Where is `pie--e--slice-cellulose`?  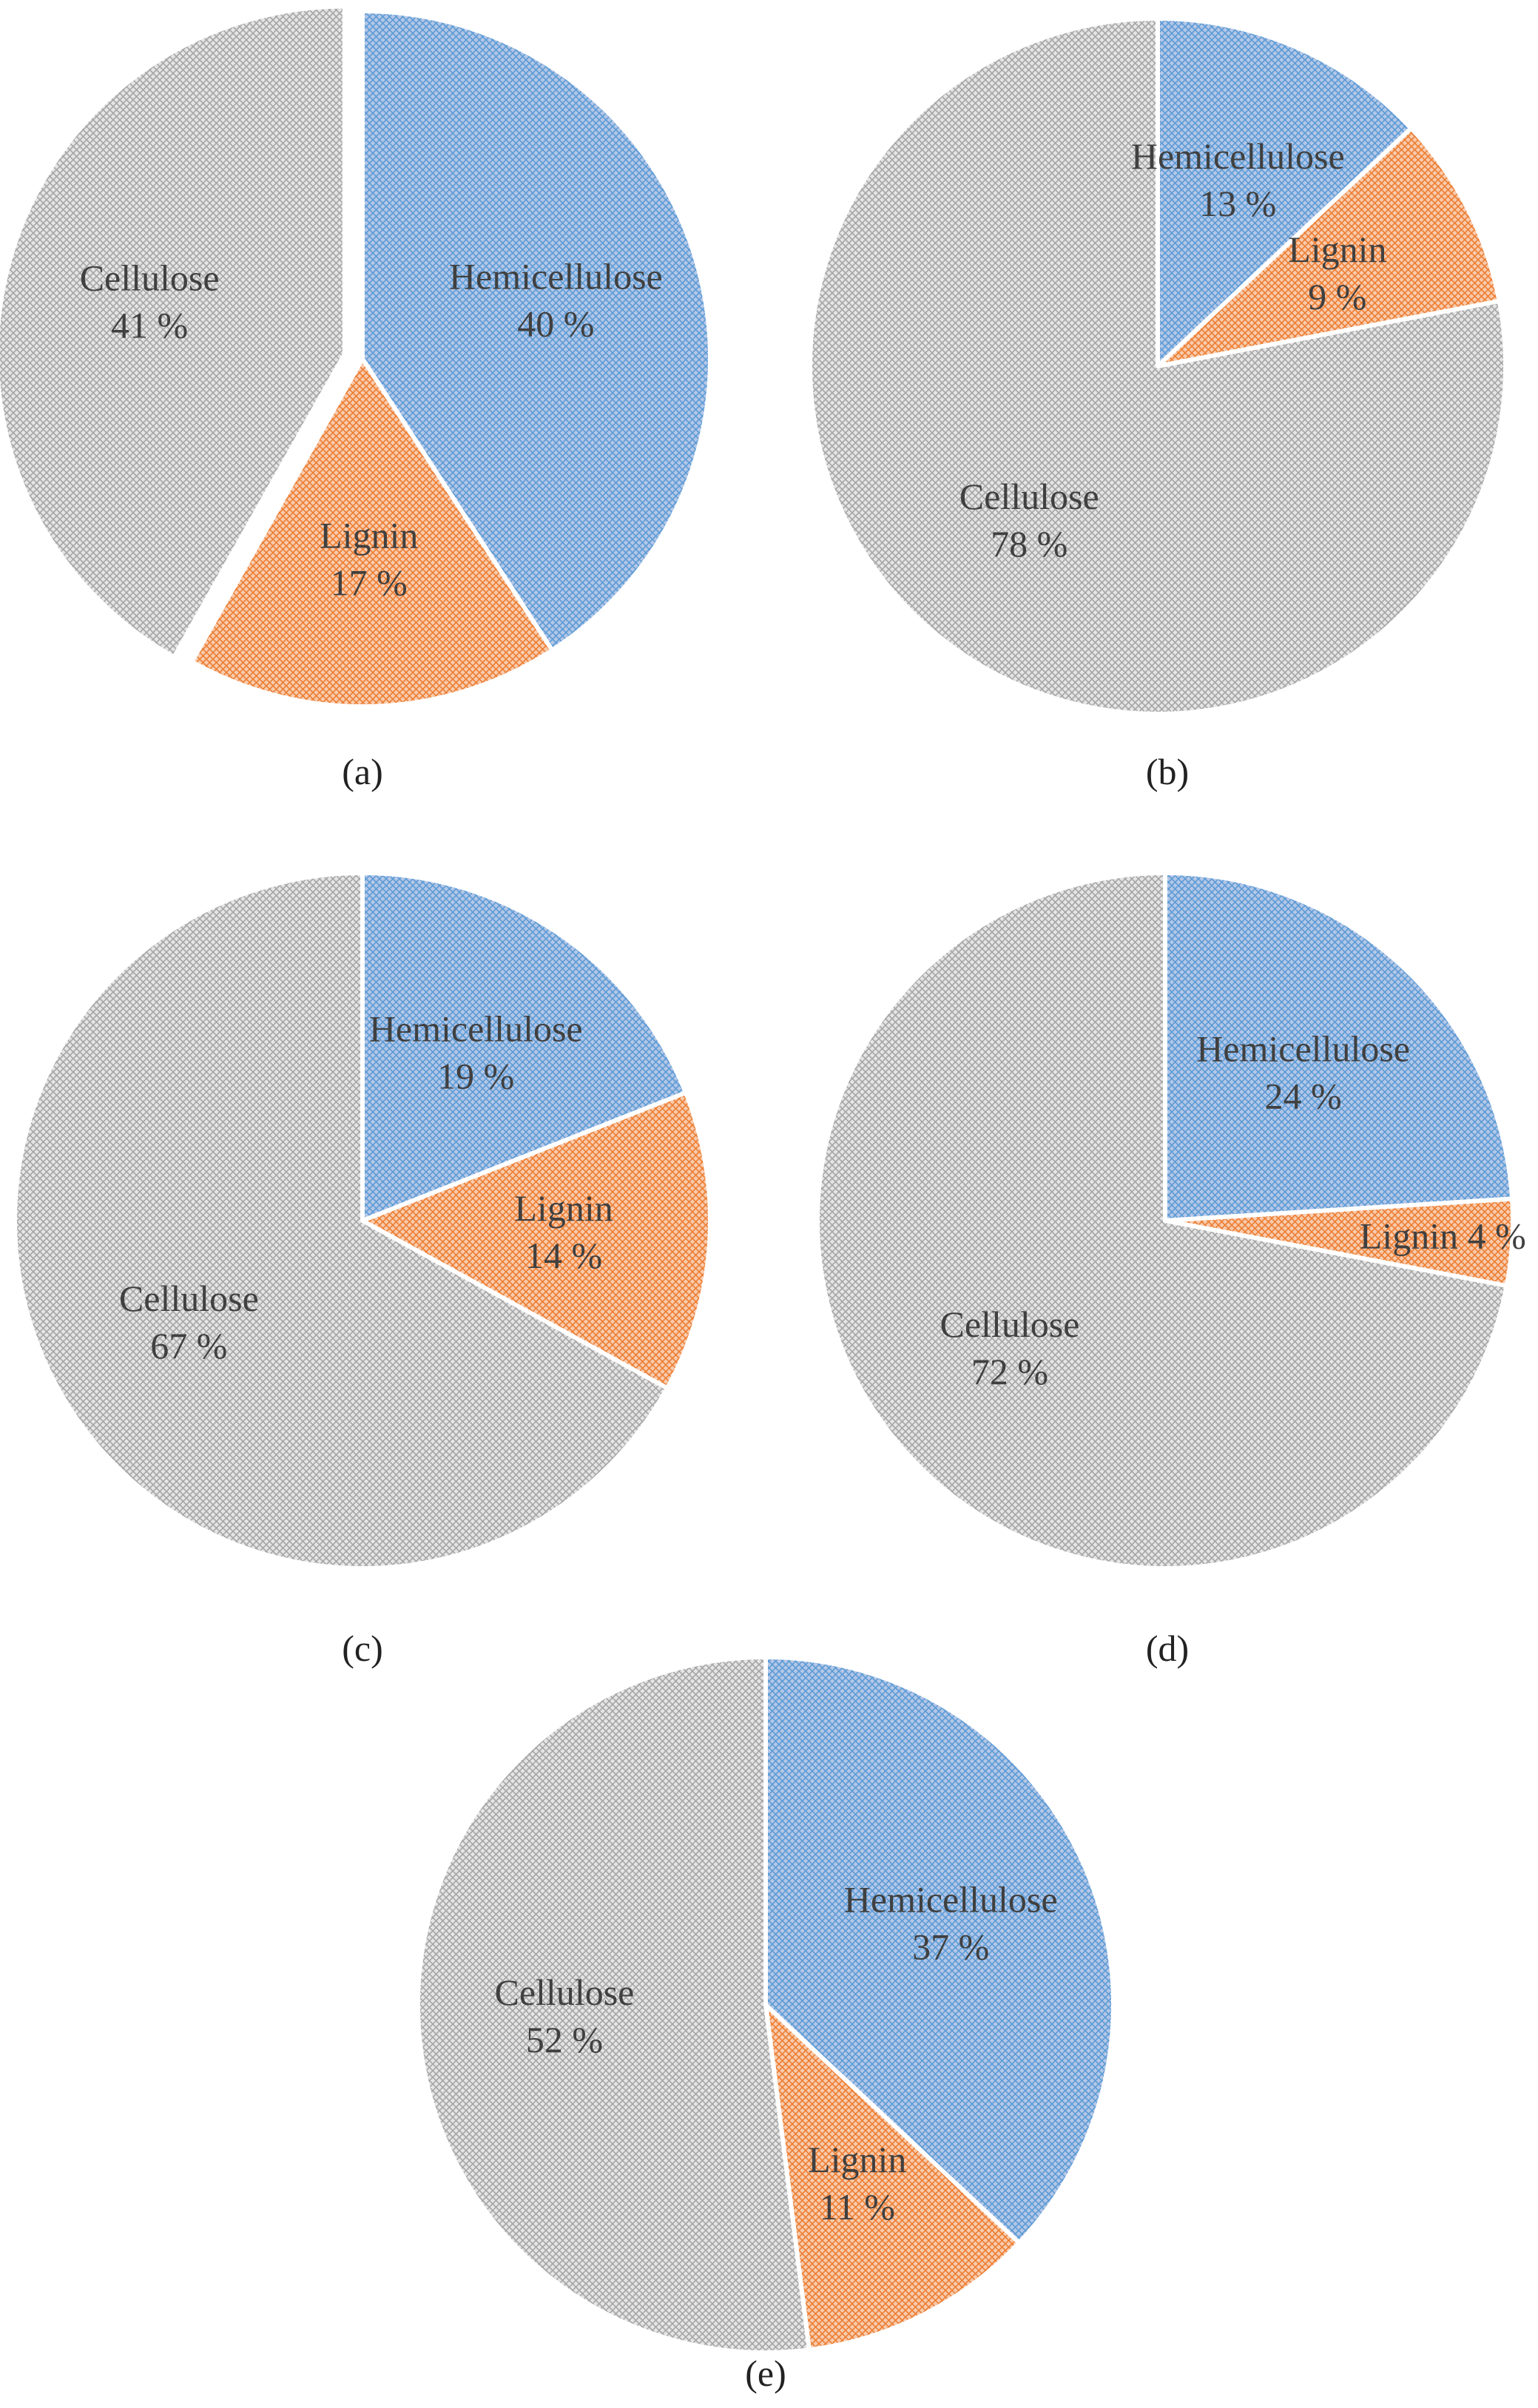
pie--e--slice-cellulose is located at coordinates (614, 2005).